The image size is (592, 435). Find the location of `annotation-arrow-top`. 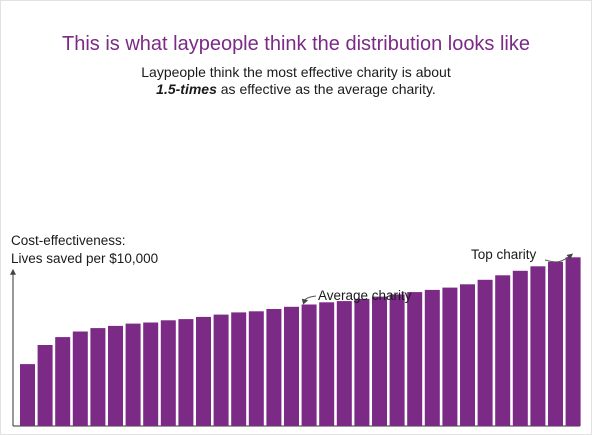

annotation-arrow-top is located at coordinates (559, 258).